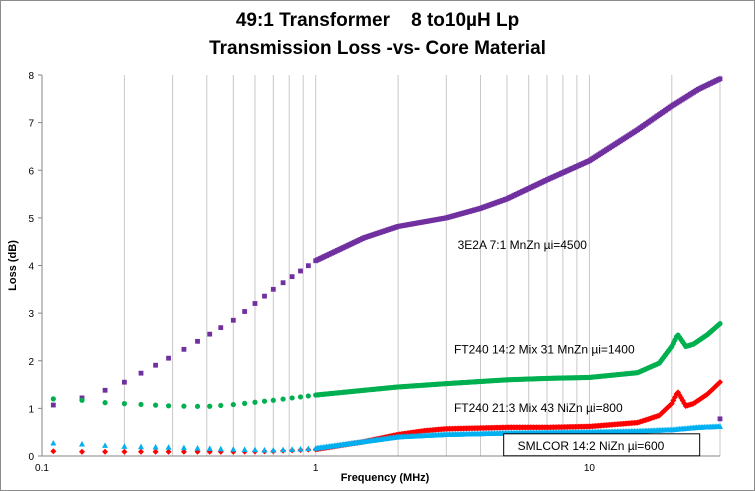 The image size is (755, 491). Describe the element at coordinates (31, 219) in the screenshot. I see `y-tick-label: 5` at that location.